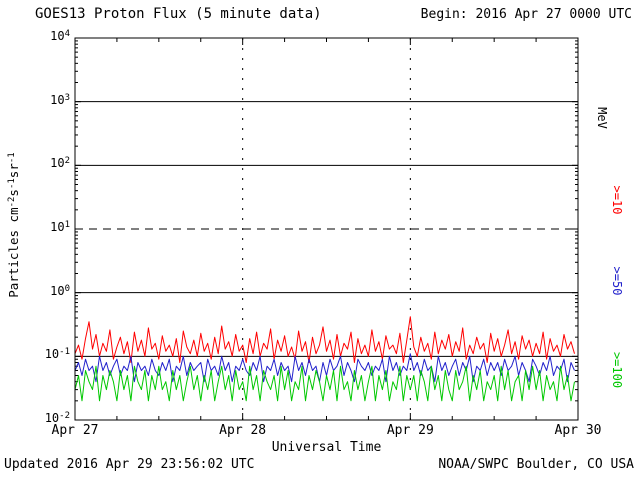 The height and width of the screenshot is (480, 640). I want to click on x-tick-label: Apr 30, so click(578, 430).